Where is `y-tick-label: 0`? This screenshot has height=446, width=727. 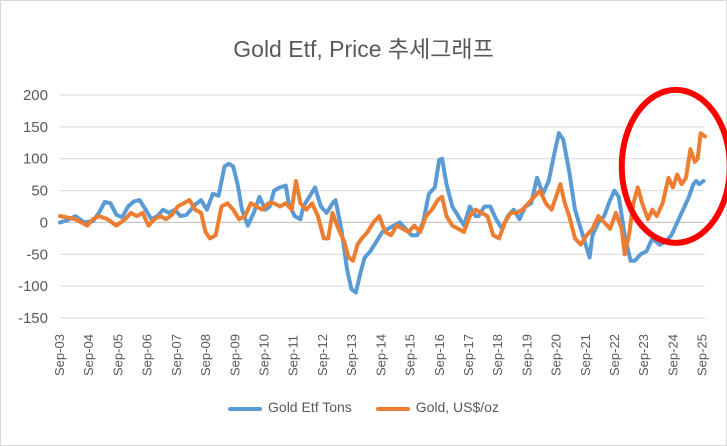 y-tick-label: 0 is located at coordinates (44, 222).